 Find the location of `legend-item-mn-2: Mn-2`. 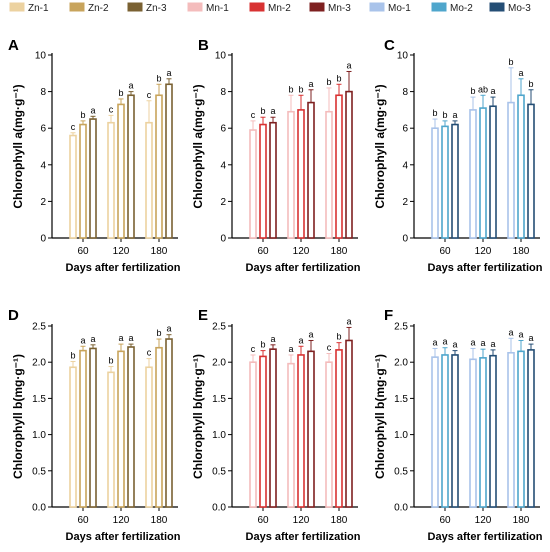

legend-item-mn-2: Mn-2 is located at coordinates (270, 8).